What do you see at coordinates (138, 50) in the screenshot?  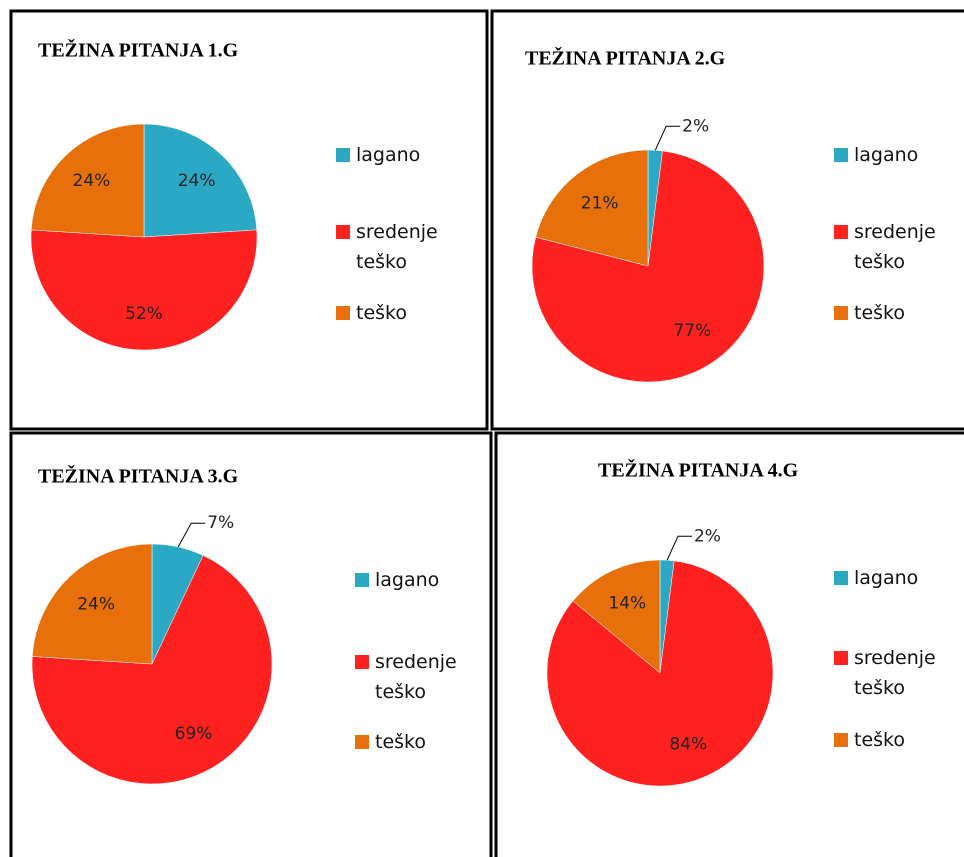 I see `chart-title: TEŽINA PITANJA 1.G` at bounding box center [138, 50].